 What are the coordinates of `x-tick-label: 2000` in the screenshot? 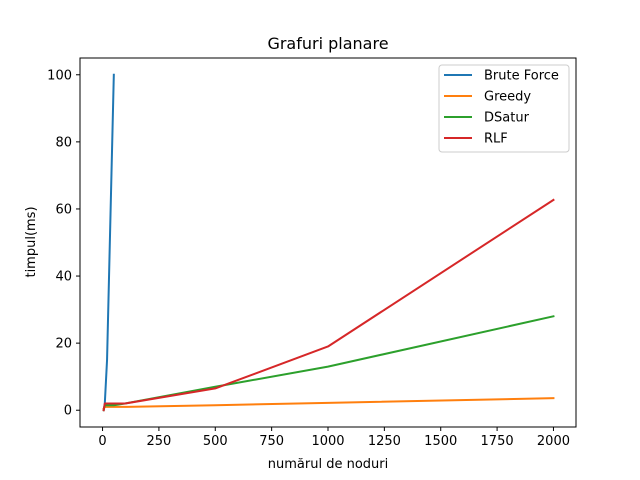 It's located at (553, 441).